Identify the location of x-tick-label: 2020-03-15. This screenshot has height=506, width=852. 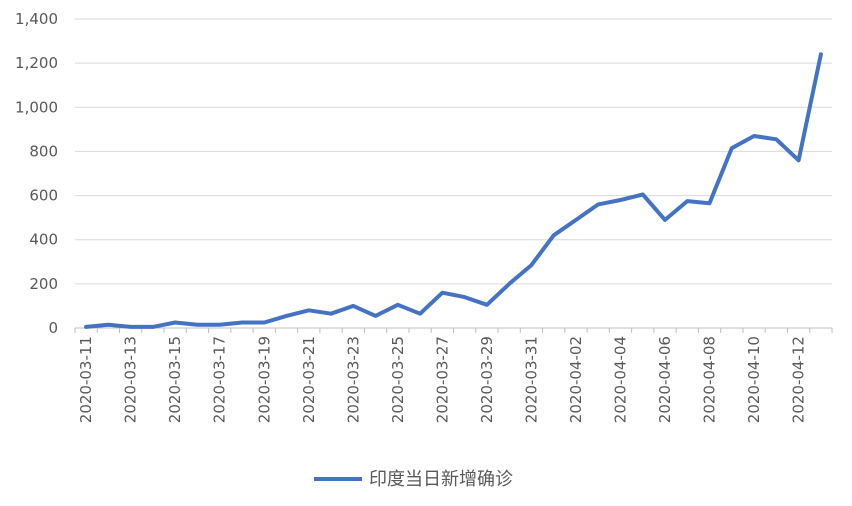
(175, 379).